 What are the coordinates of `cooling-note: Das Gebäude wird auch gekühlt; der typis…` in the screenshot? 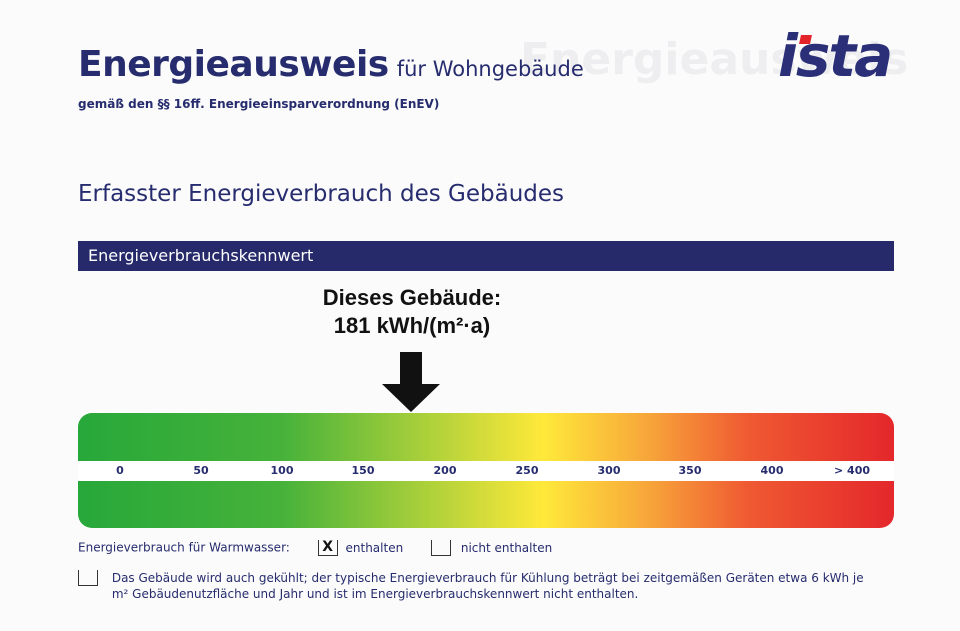 It's located at (488, 586).